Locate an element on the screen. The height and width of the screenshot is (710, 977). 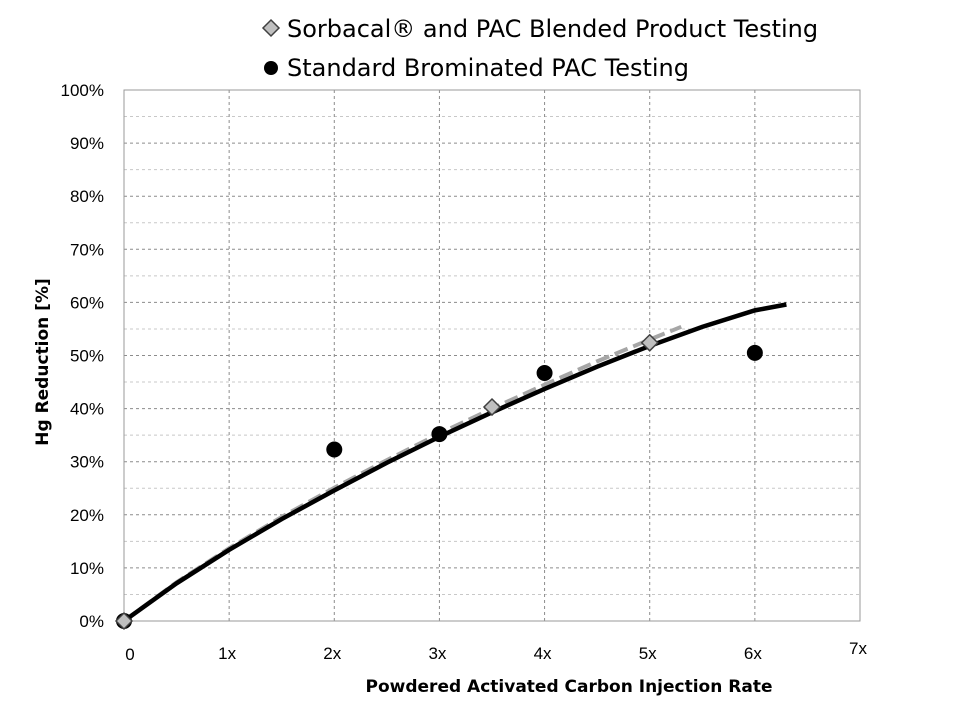
x-tick-label: 1x is located at coordinates (227, 653).